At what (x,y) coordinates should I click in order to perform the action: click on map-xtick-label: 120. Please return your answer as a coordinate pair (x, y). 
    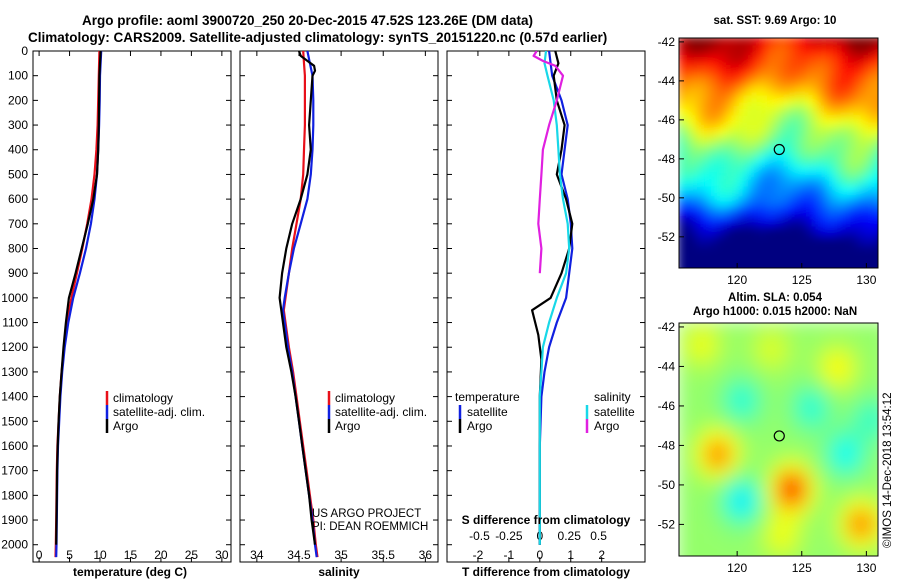
    Looking at the image, I should click on (737, 280).